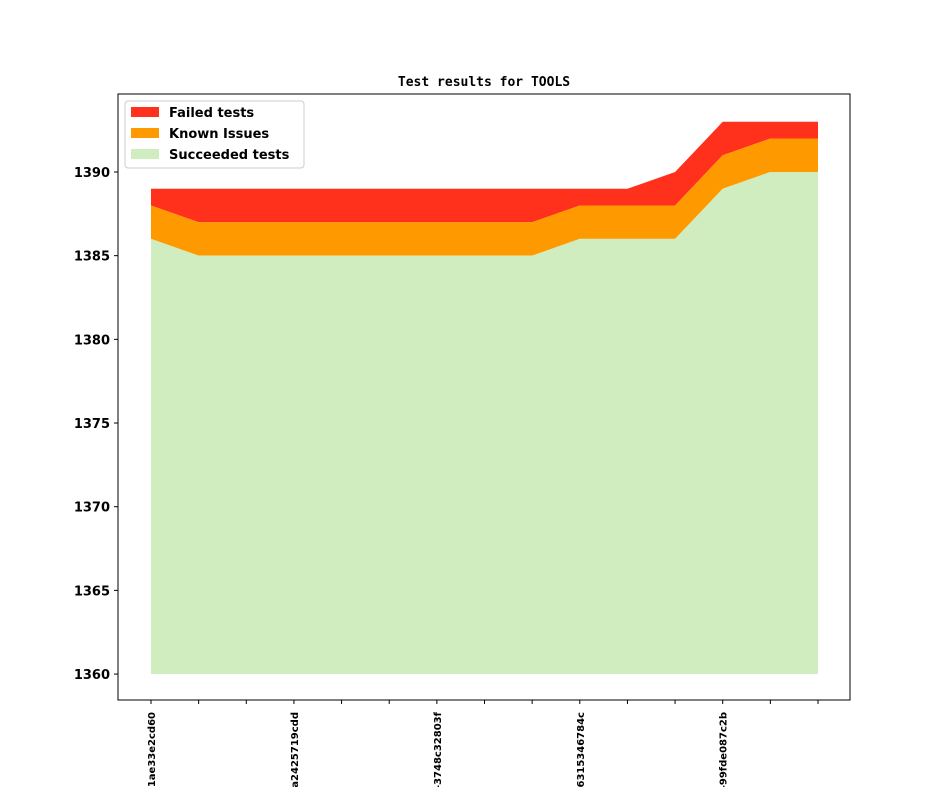 The height and width of the screenshot is (787, 944). What do you see at coordinates (92, 675) in the screenshot?
I see `y-tick-label: 1360` at bounding box center [92, 675].